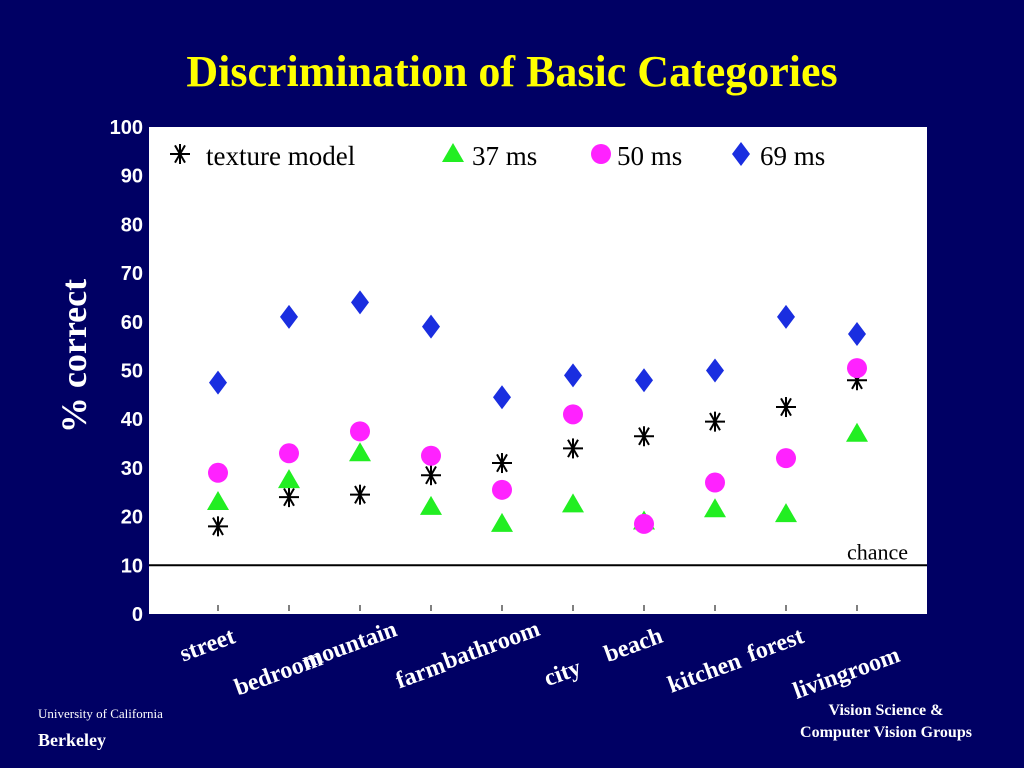  What do you see at coordinates (132, 177) in the screenshot?
I see `y-tick-label: 90` at bounding box center [132, 177].